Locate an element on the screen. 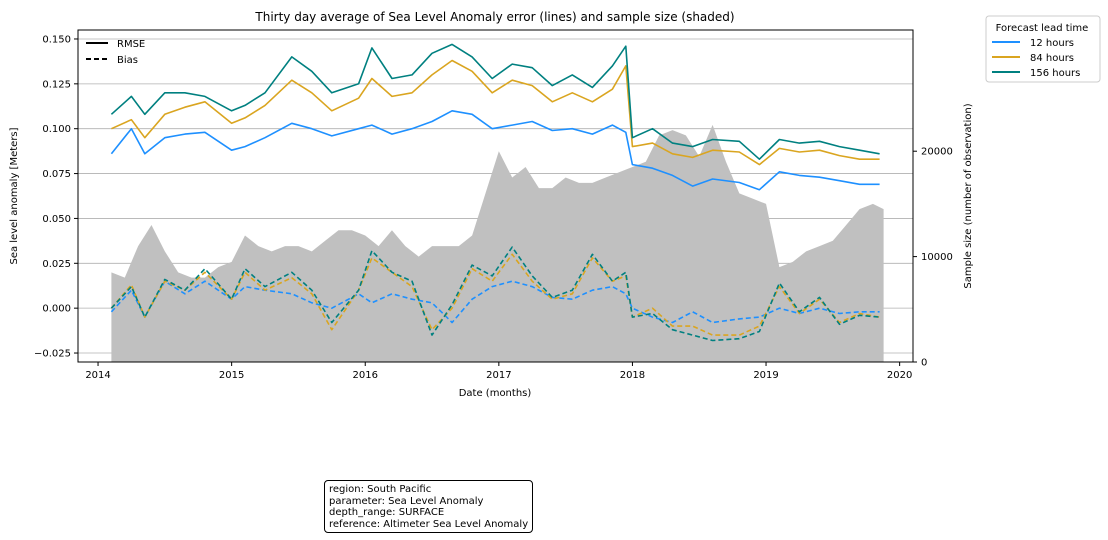 The width and height of the screenshot is (1108, 540). metadata-depth-range: depth_range: SURFACE is located at coordinates (387, 512).